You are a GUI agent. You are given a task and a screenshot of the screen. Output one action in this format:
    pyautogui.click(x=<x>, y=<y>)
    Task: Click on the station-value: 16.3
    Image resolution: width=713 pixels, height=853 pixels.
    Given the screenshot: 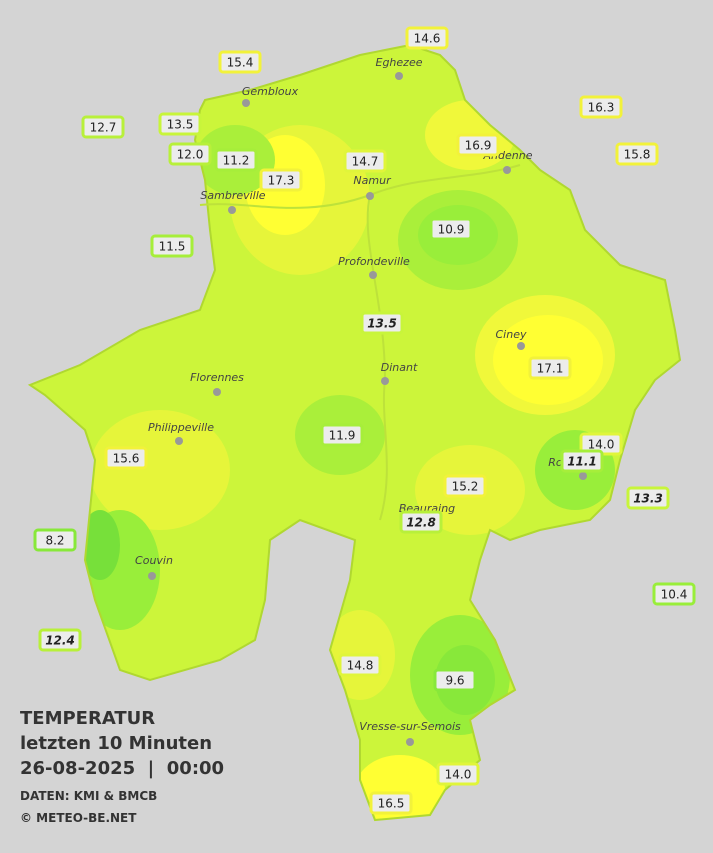 What is the action you would take?
    pyautogui.click(x=601, y=108)
    